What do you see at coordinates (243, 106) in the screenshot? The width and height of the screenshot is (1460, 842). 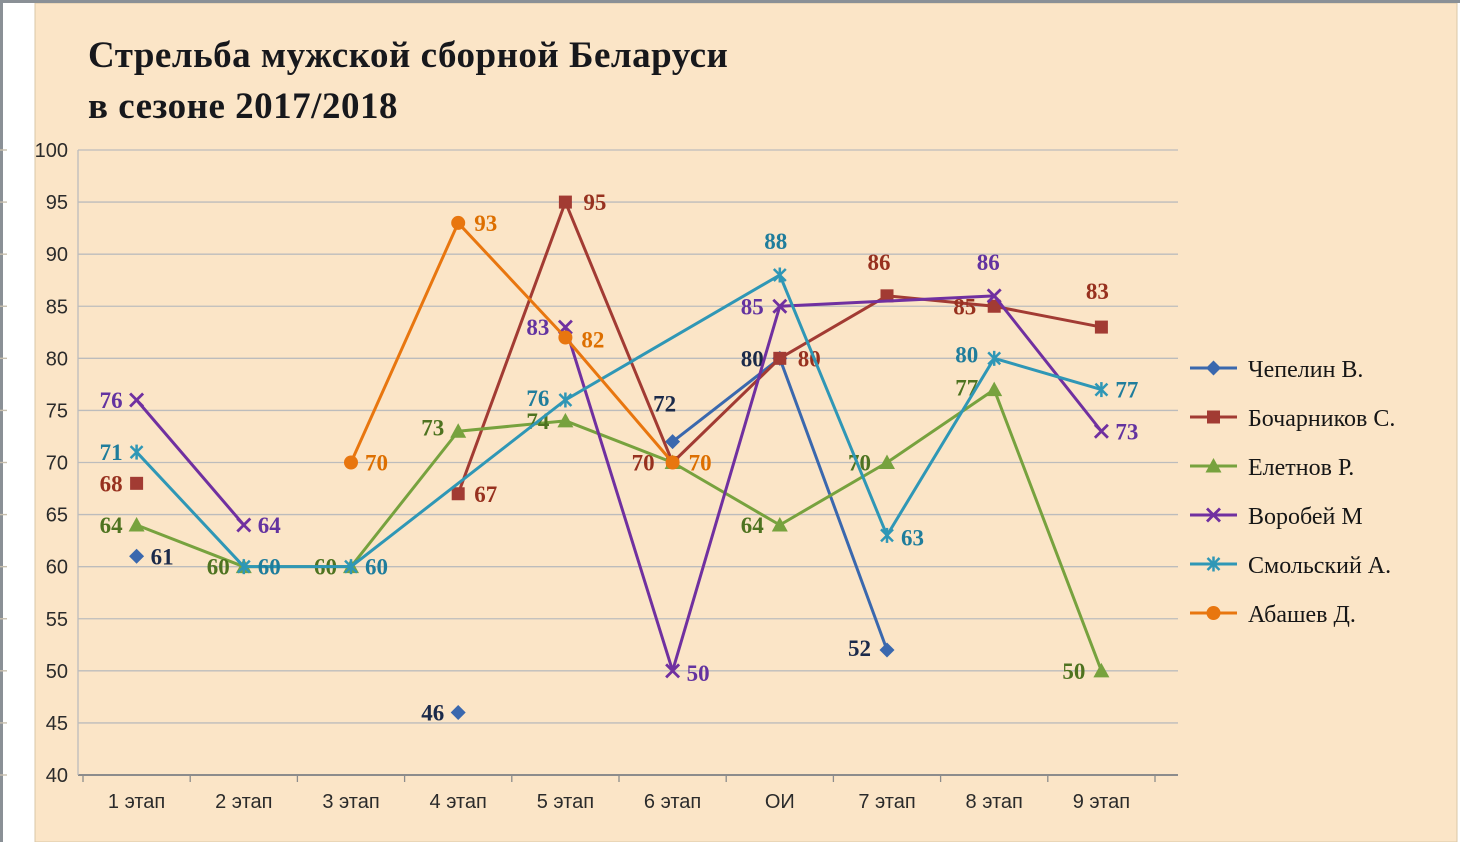 I see `chart-title-line2: в сезоне 2017/2018` at bounding box center [243, 106].